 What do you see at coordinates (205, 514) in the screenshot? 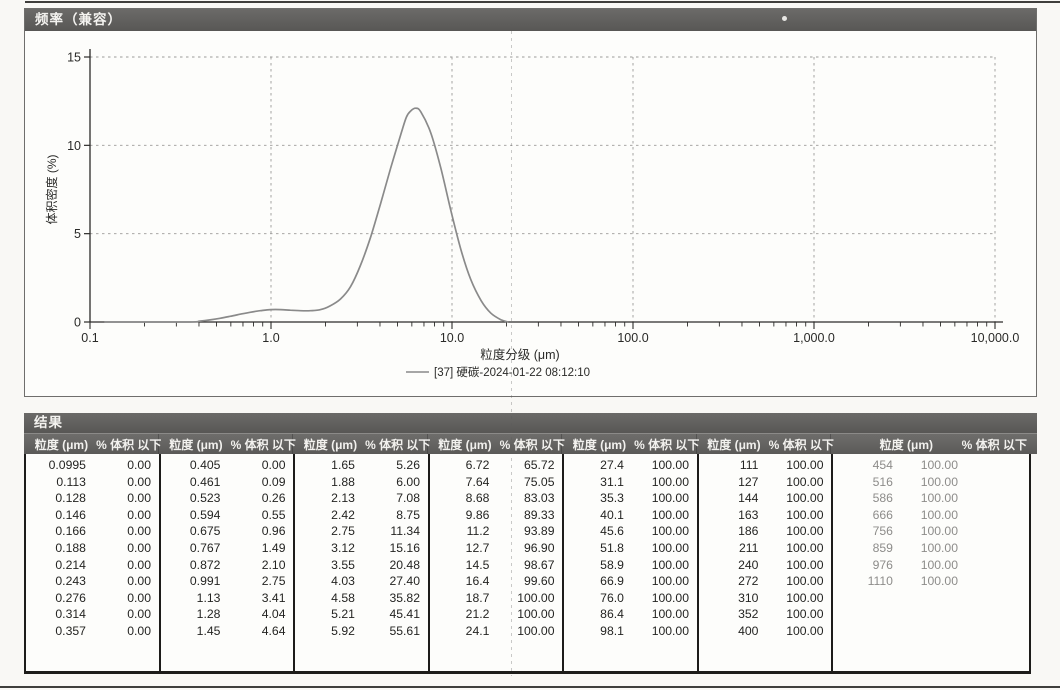
I see `particle-size-value: 0.594` at bounding box center [205, 514].